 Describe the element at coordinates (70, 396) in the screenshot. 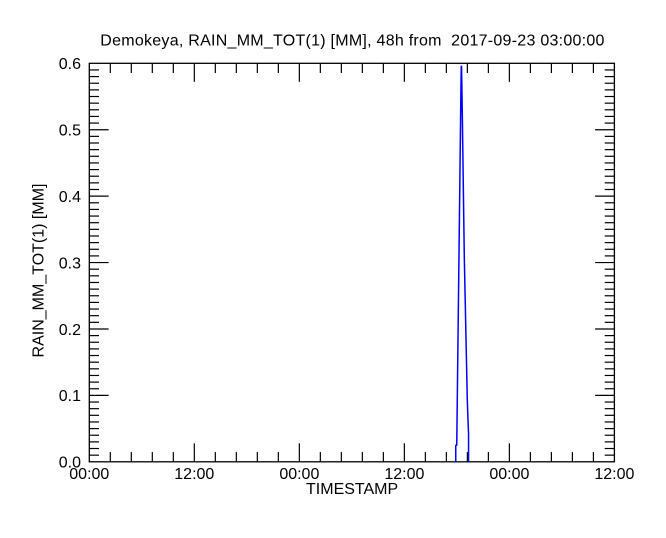

I see `svg-text: 0.1` at that location.